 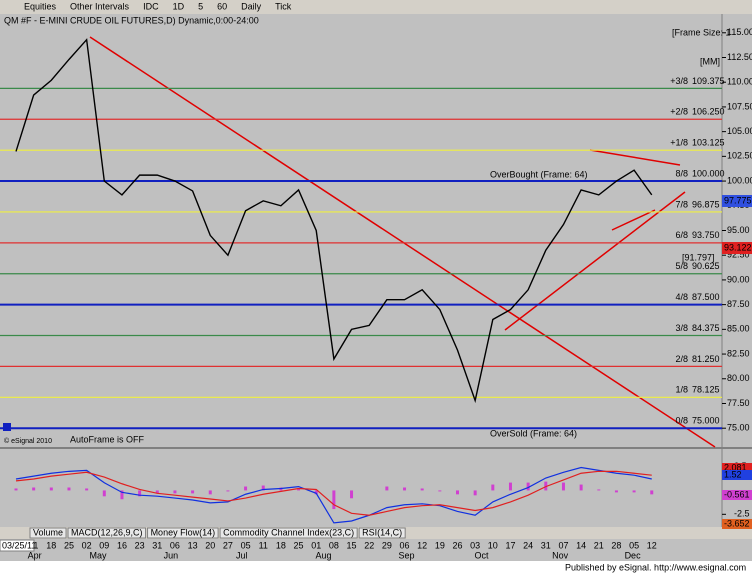 What do you see at coordinates (251, 6) in the screenshot?
I see `toolbar-item: Daily` at bounding box center [251, 6].